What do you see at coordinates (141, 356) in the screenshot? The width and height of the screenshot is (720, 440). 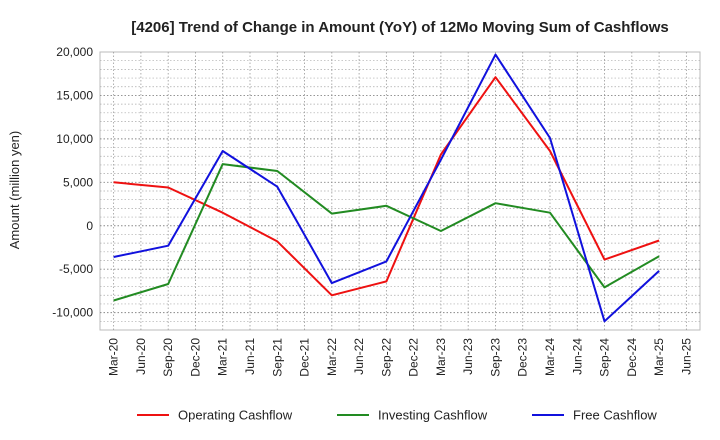 I see `x-tick-label: Jun-20` at bounding box center [141, 356].